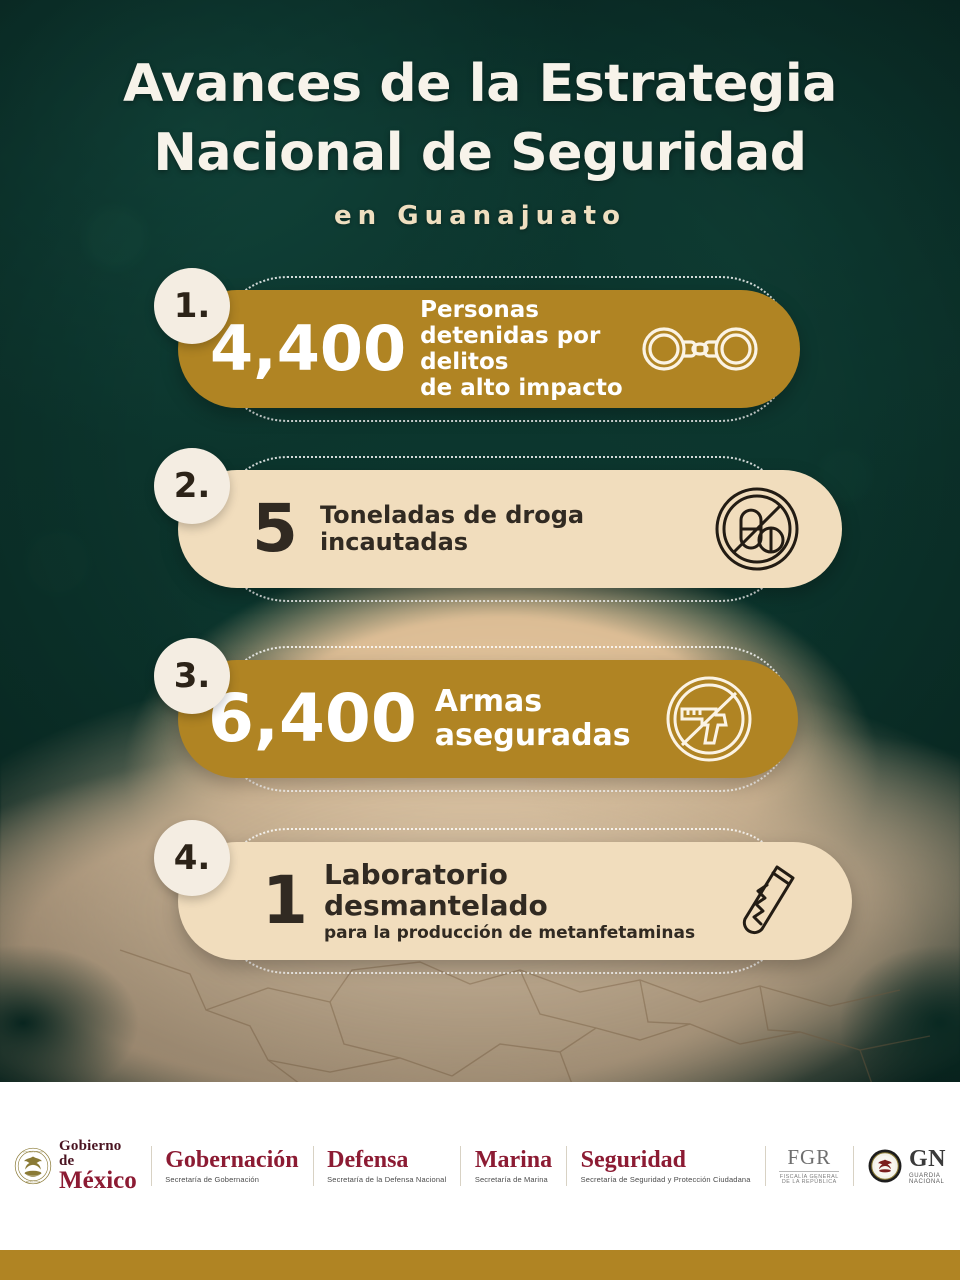 The width and height of the screenshot is (960, 1280). Describe the element at coordinates (192, 486) in the screenshot. I see `card-badge-2: 2.` at that location.